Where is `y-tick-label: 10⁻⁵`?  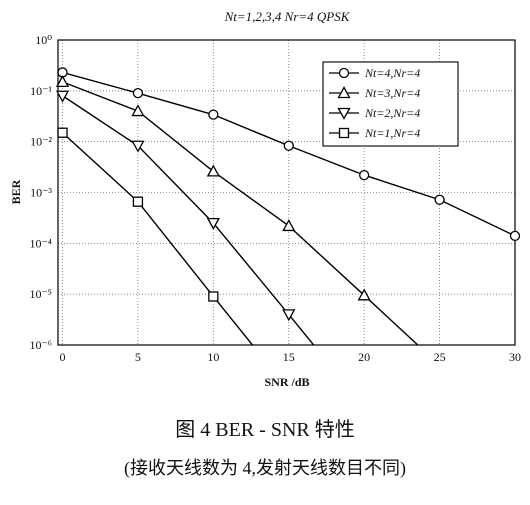
y-tick-label: 10⁻⁵ is located at coordinates (40, 294).